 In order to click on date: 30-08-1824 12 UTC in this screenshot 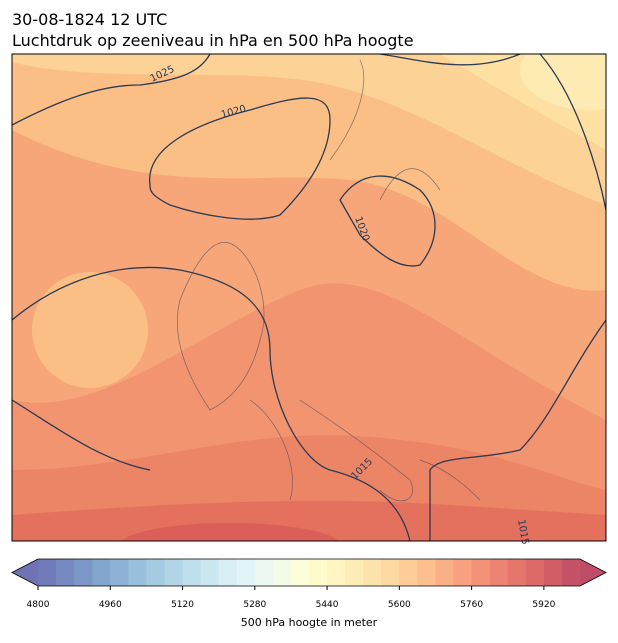, I will do `click(89, 19)`.